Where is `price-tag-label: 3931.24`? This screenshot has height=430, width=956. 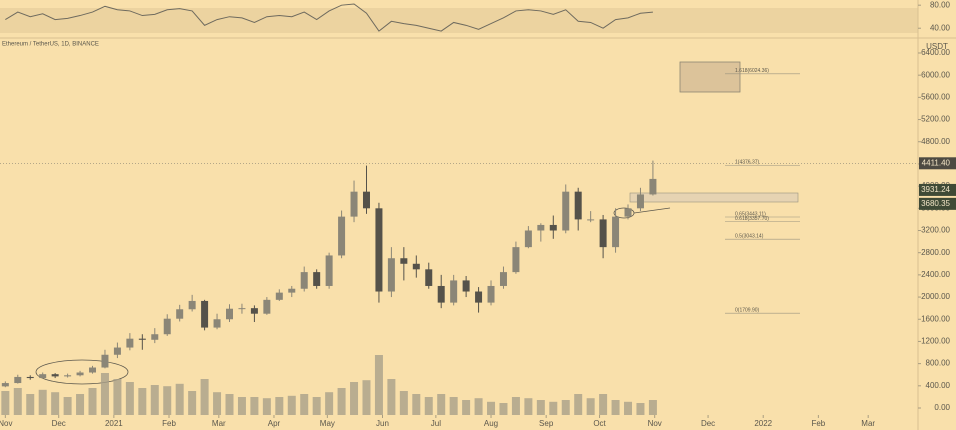
price-tag-label: 3931.24 is located at coordinates (935, 189).